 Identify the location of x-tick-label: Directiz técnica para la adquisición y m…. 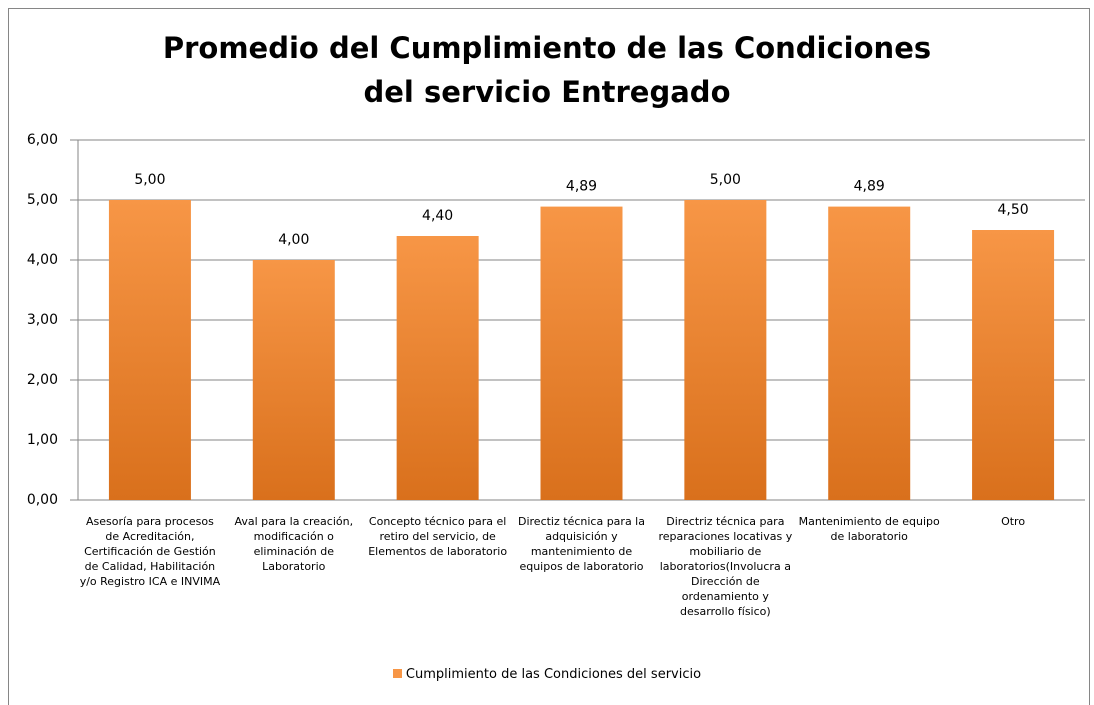
(581, 544).